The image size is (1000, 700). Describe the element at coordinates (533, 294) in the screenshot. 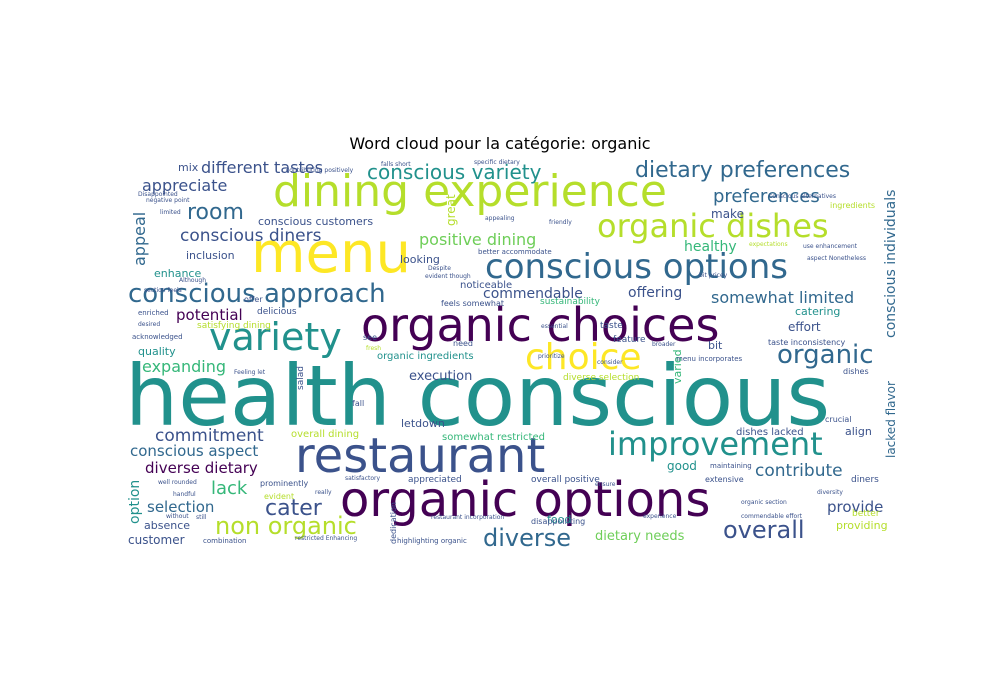

I see `word: commendable` at that location.